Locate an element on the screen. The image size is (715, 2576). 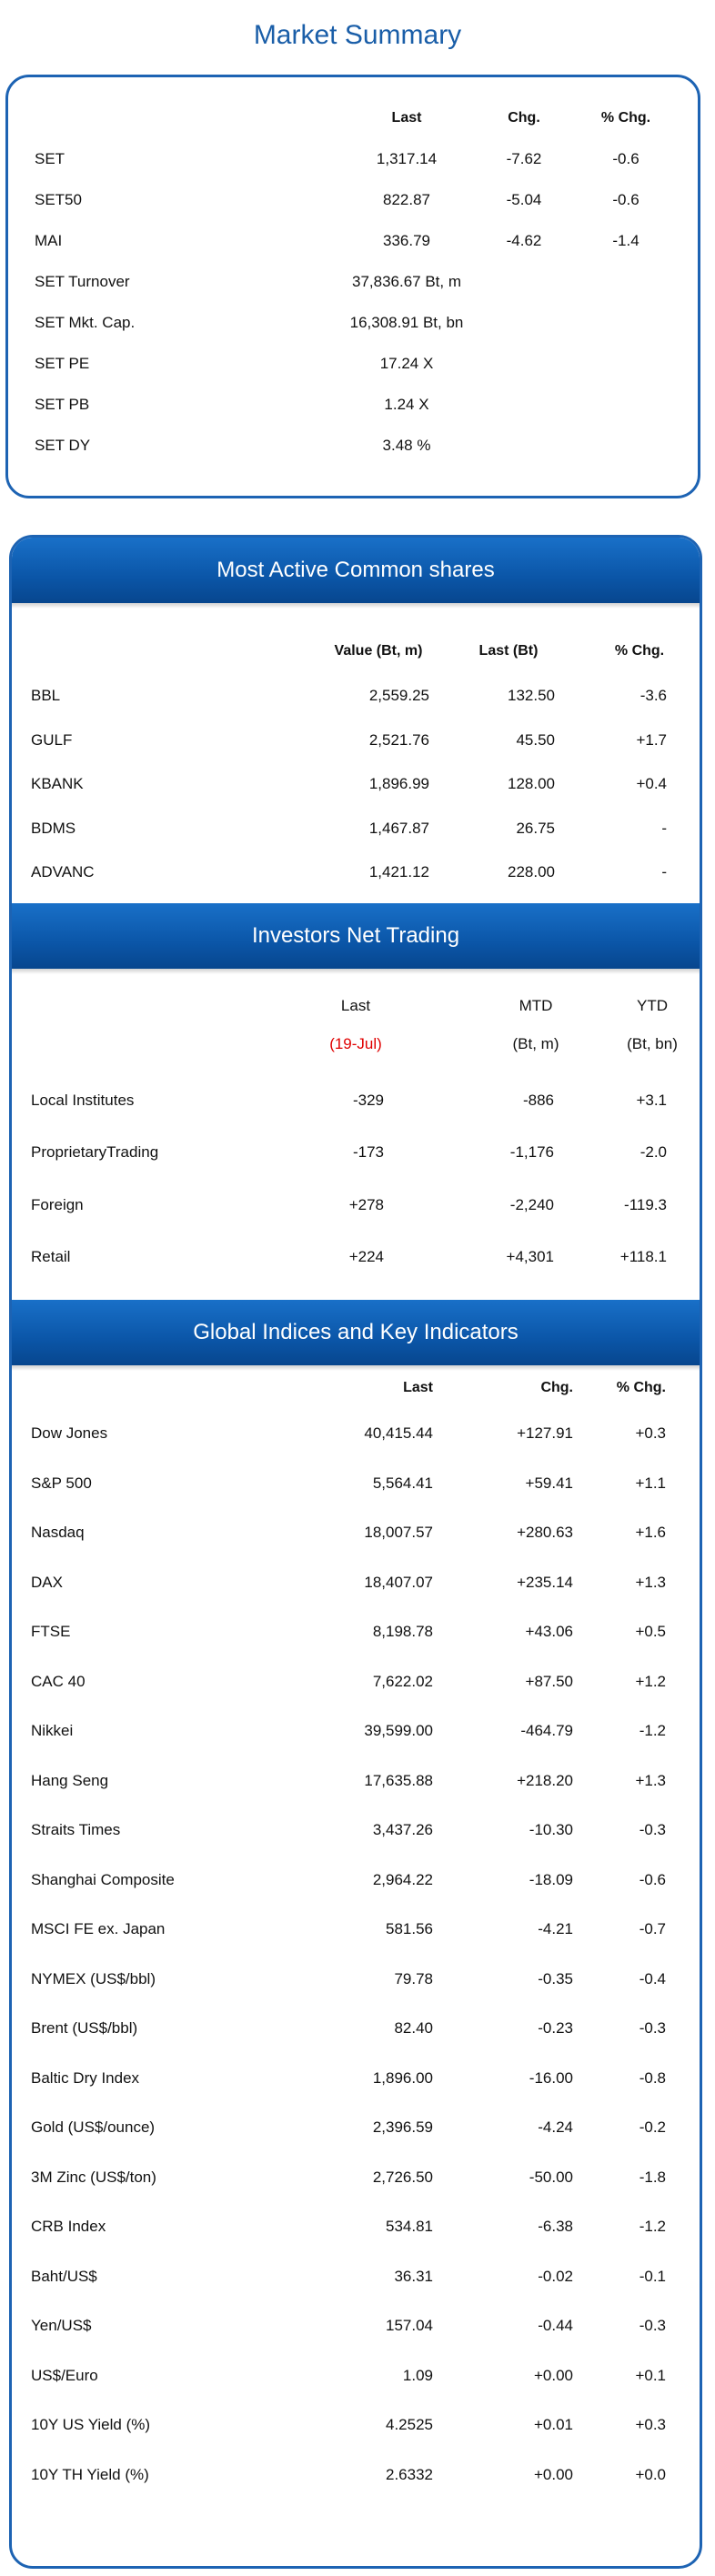
global-row-label: MSCI FE ex. Japan is located at coordinates (99, 1928).